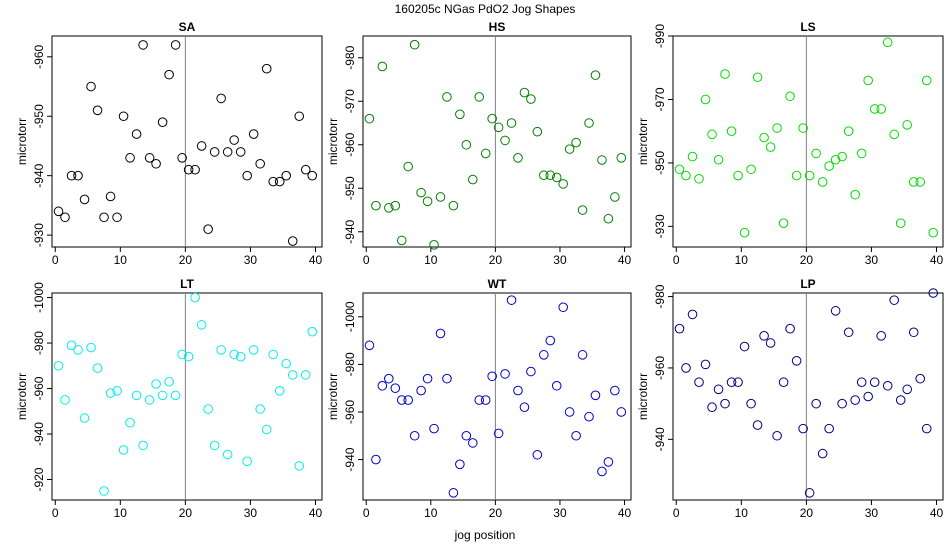 The image size is (950, 550). I want to click on wt-ytick-label: -980, so click(350, 364).